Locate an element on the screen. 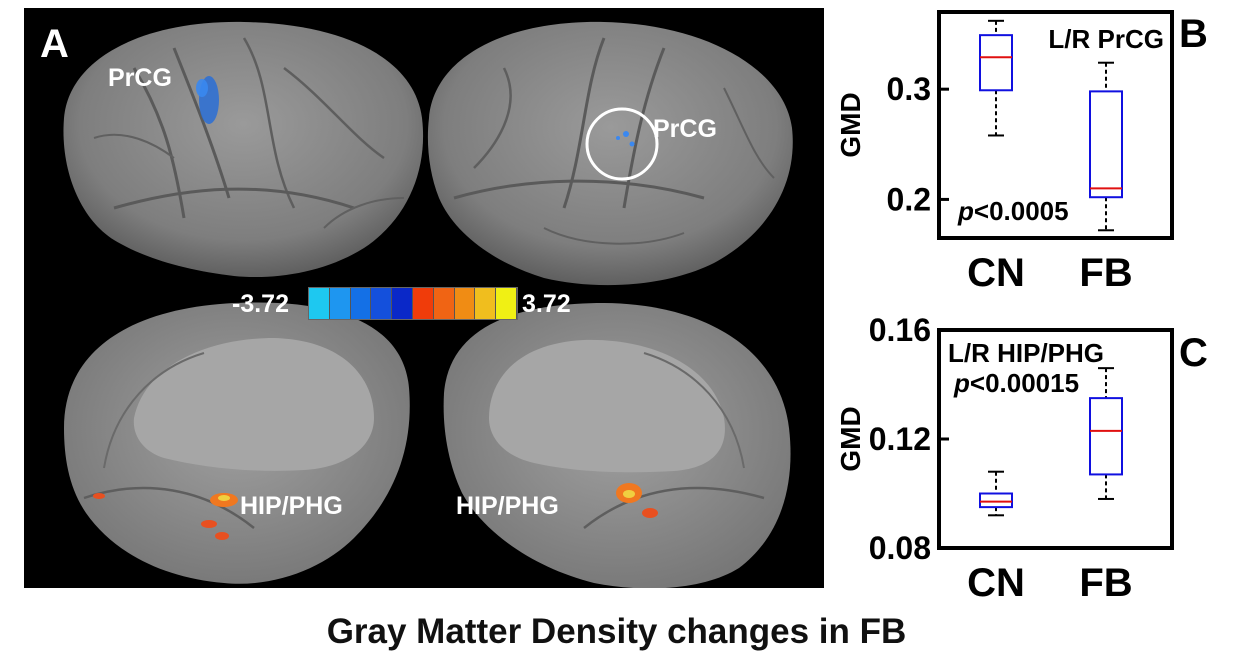 Image resolution: width=1233 pixels, height=670 pixels. lateral-right-hemisphere is located at coordinates (610, 153).